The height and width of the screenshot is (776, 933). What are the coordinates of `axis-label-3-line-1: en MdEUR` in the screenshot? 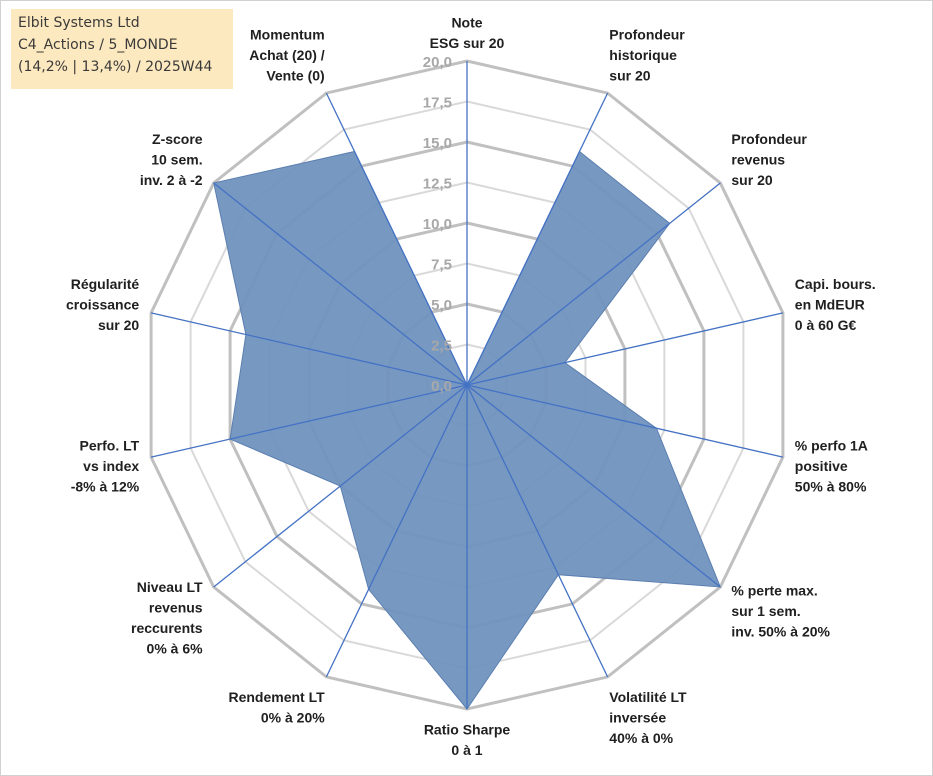 It's located at (830, 305).